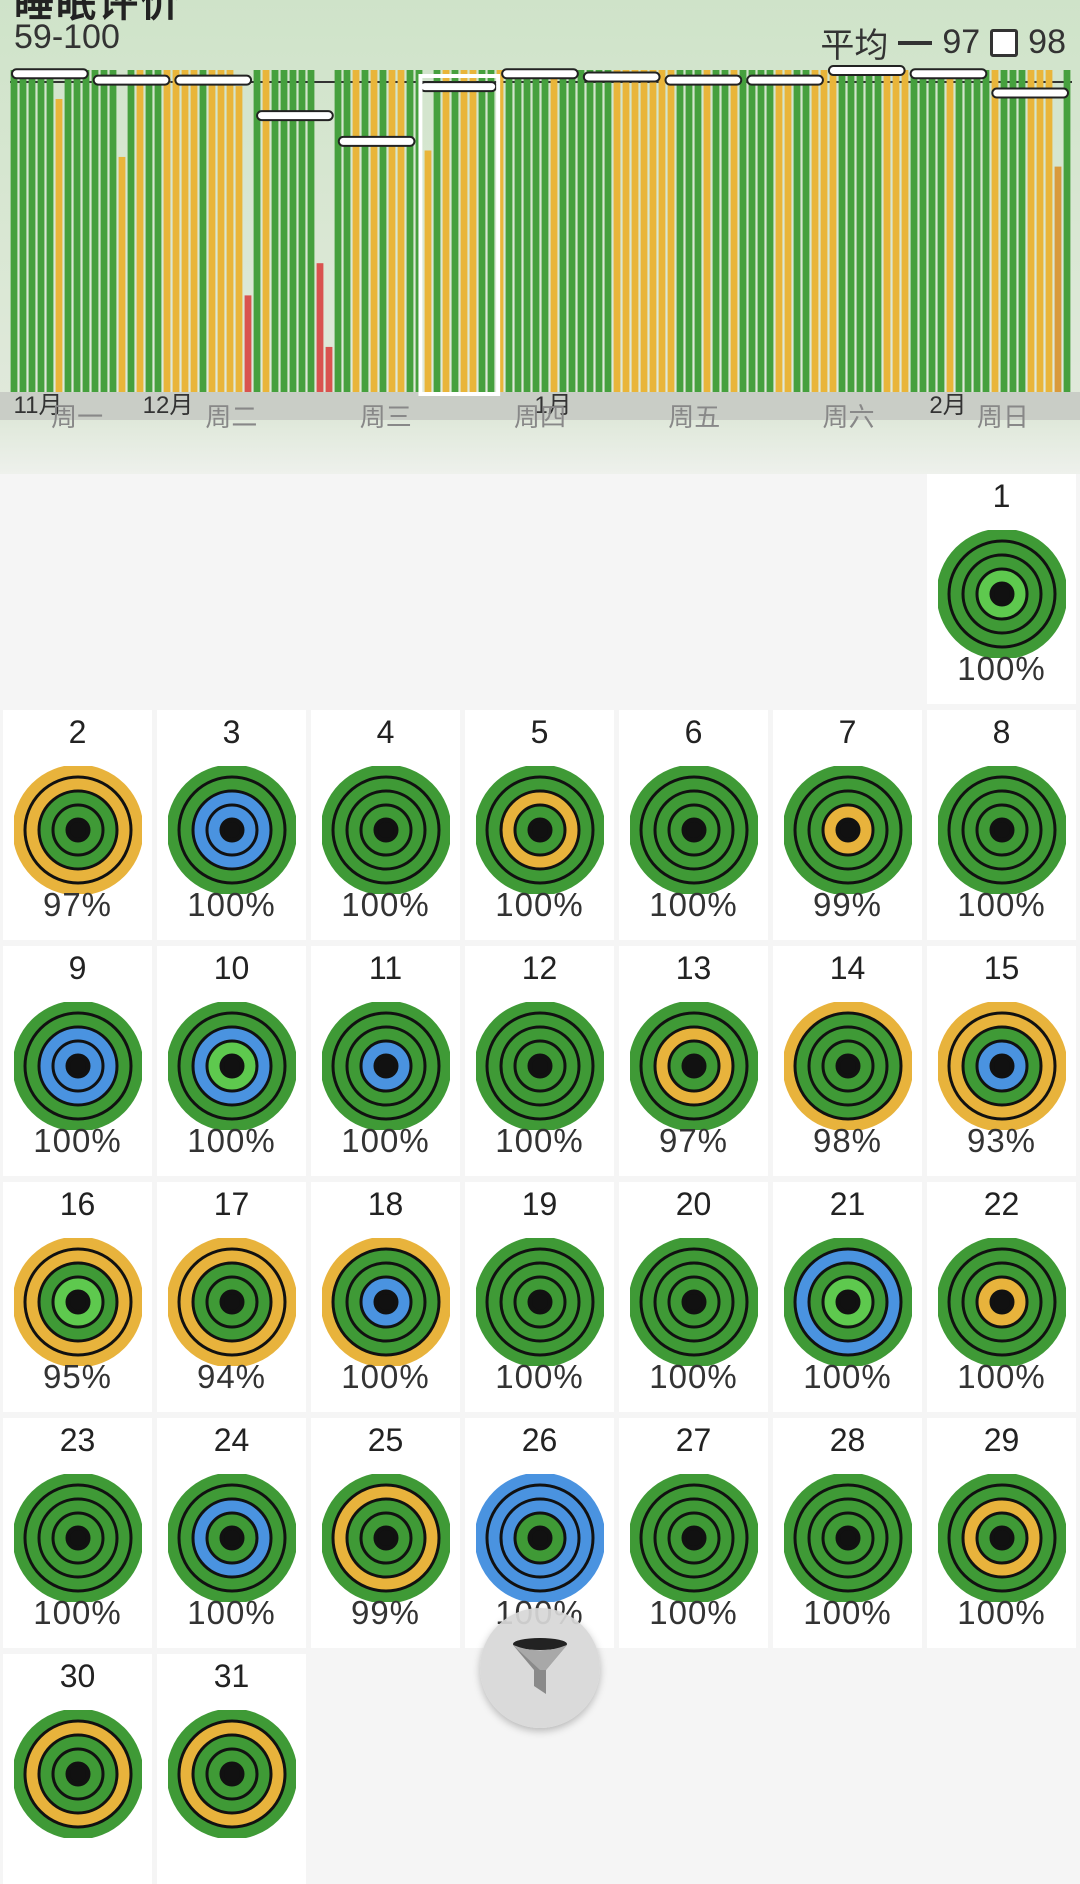 This screenshot has height=1884, width=1080. What do you see at coordinates (385, 1061) in the screenshot?
I see `calendar-day-cell: 11 100%` at bounding box center [385, 1061].